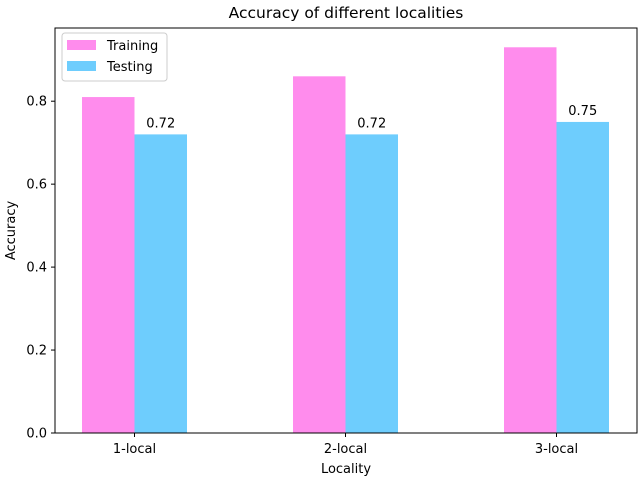 The width and height of the screenshot is (640, 480). I want to click on bar-testing-2-local, so click(371, 283).